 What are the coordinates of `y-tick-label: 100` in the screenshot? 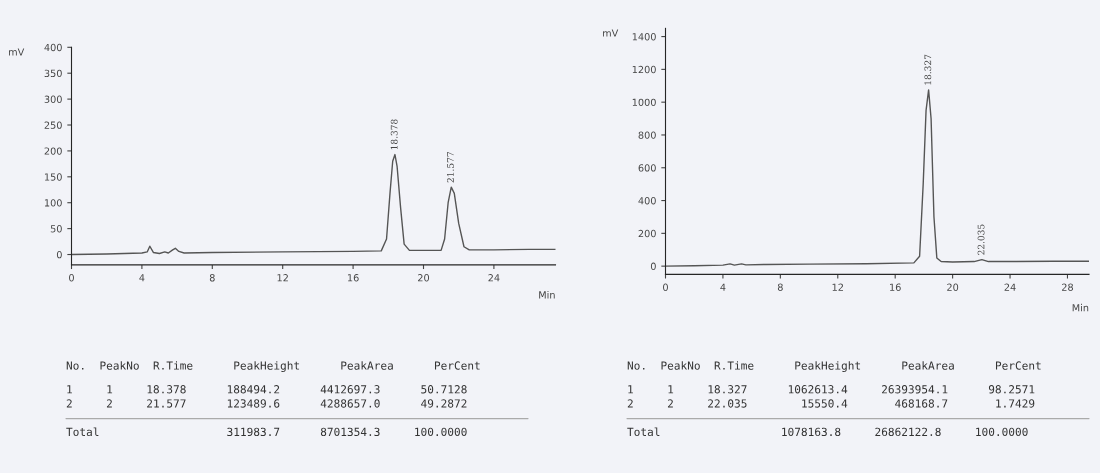 It's located at (53, 203).